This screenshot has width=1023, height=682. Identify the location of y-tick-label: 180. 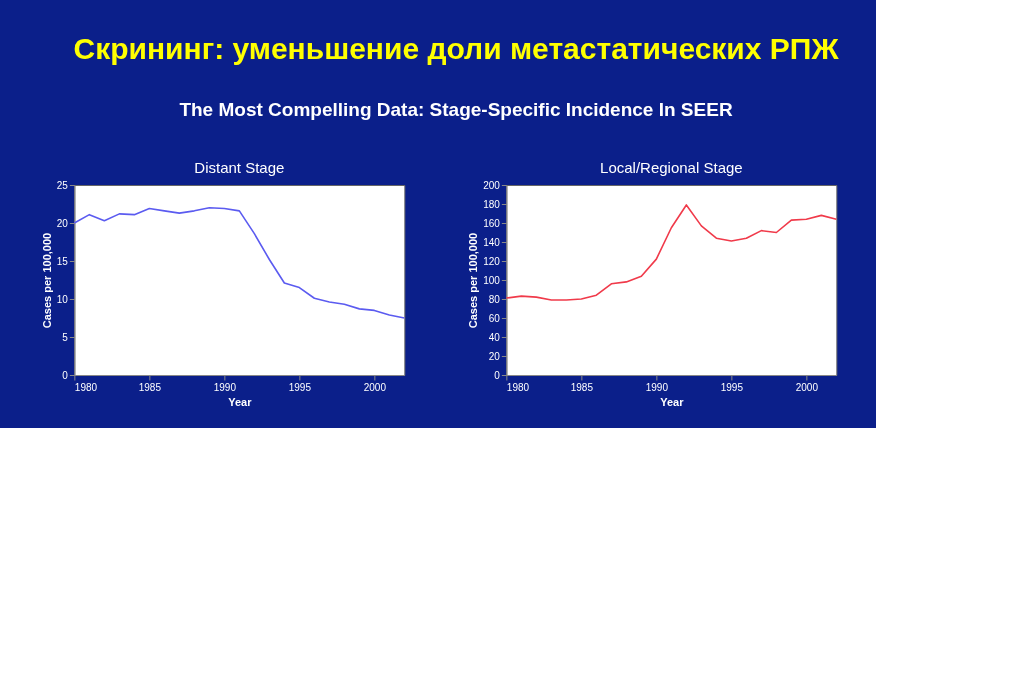
(492, 204).